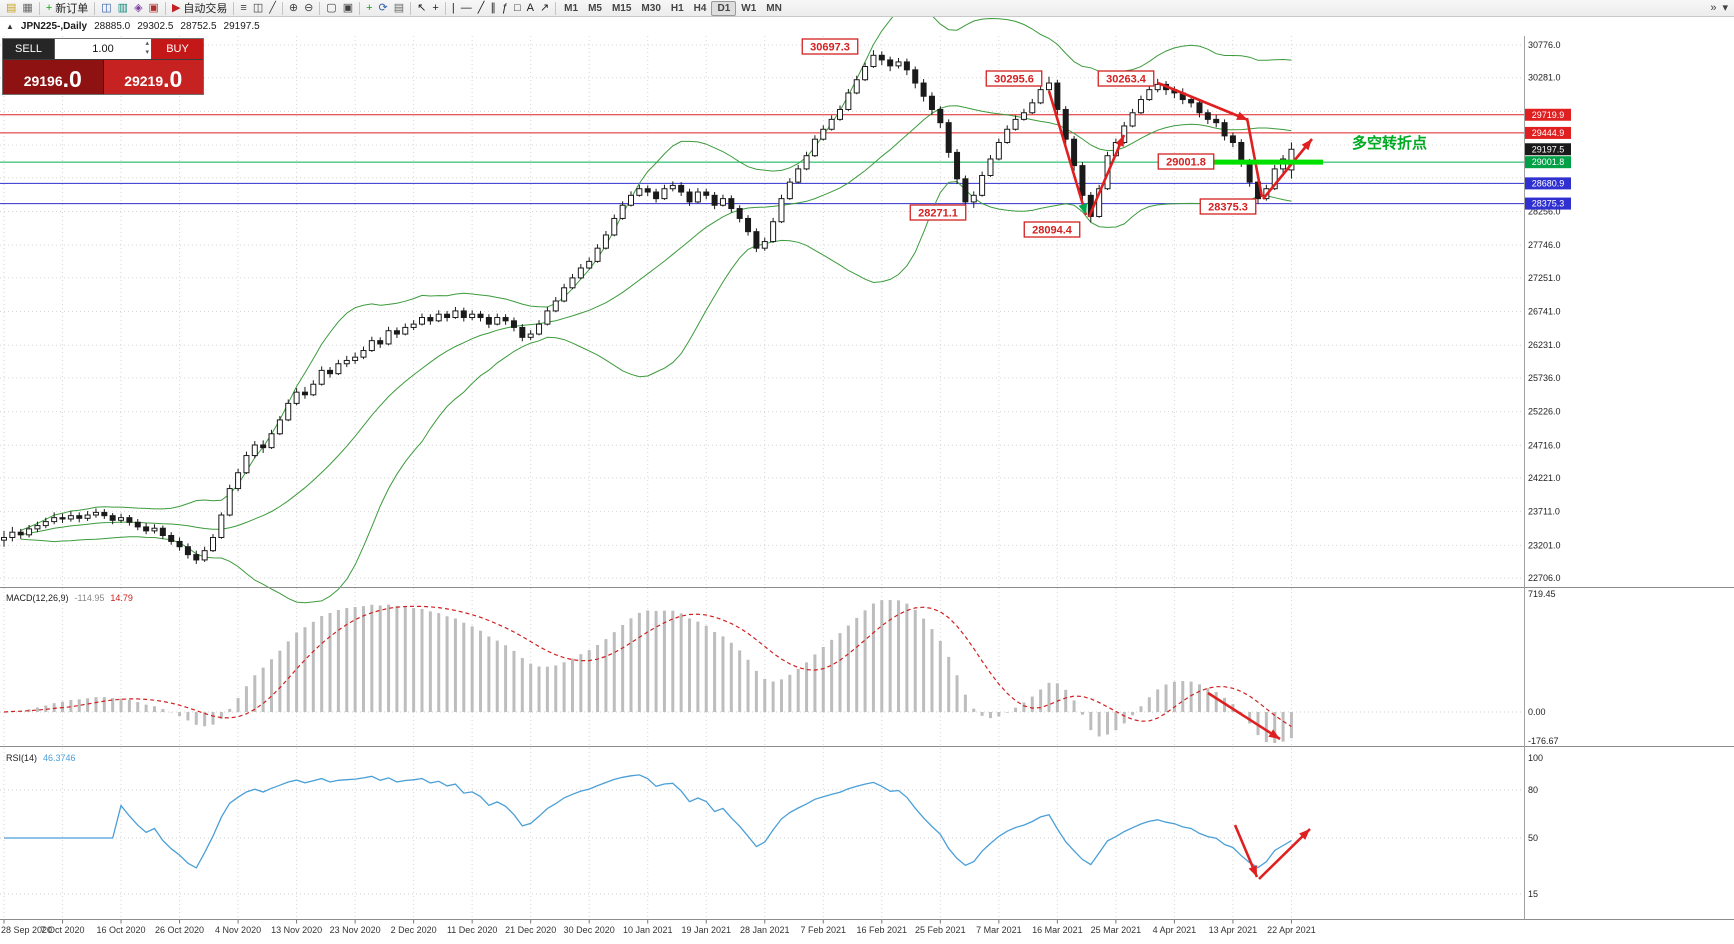  What do you see at coordinates (173, 79) in the screenshot?
I see `buy-price-pips: .0` at bounding box center [173, 79].